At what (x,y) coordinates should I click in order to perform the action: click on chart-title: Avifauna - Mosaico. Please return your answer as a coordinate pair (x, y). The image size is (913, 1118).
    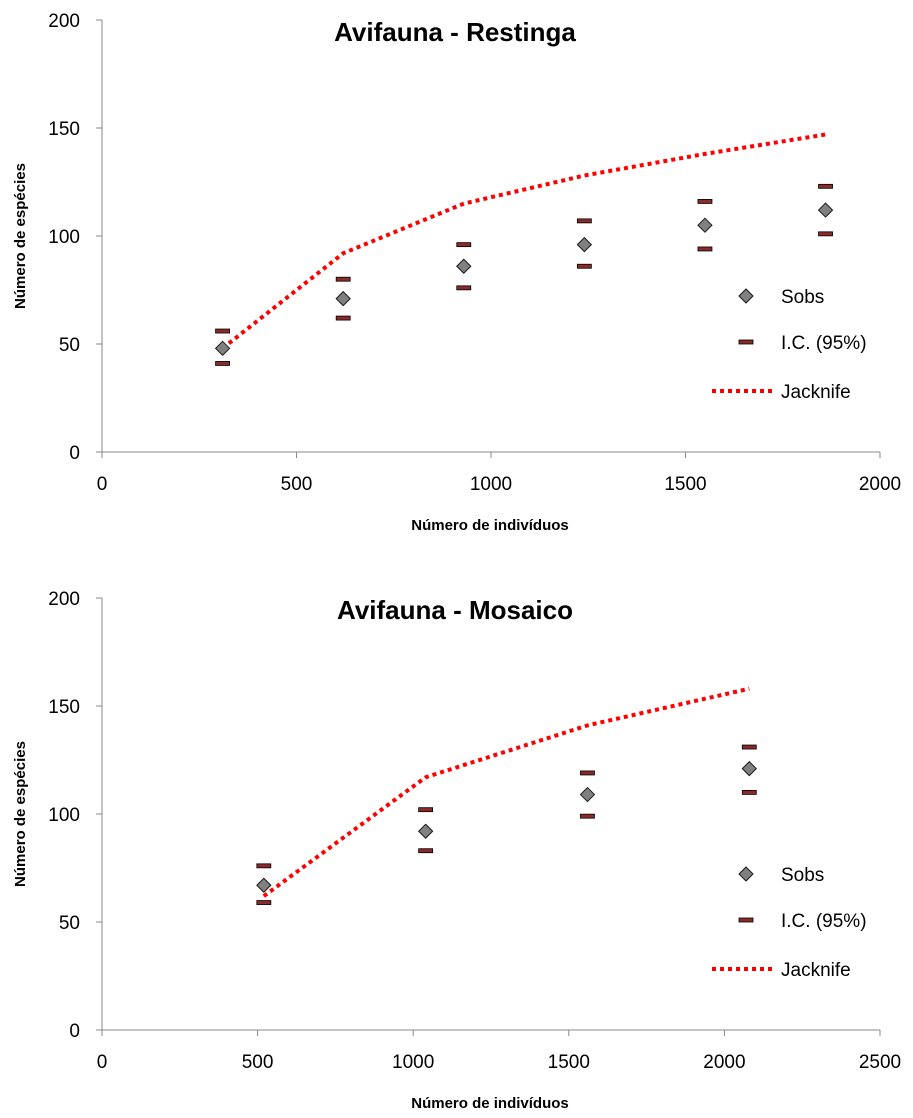
    Looking at the image, I should click on (455, 610).